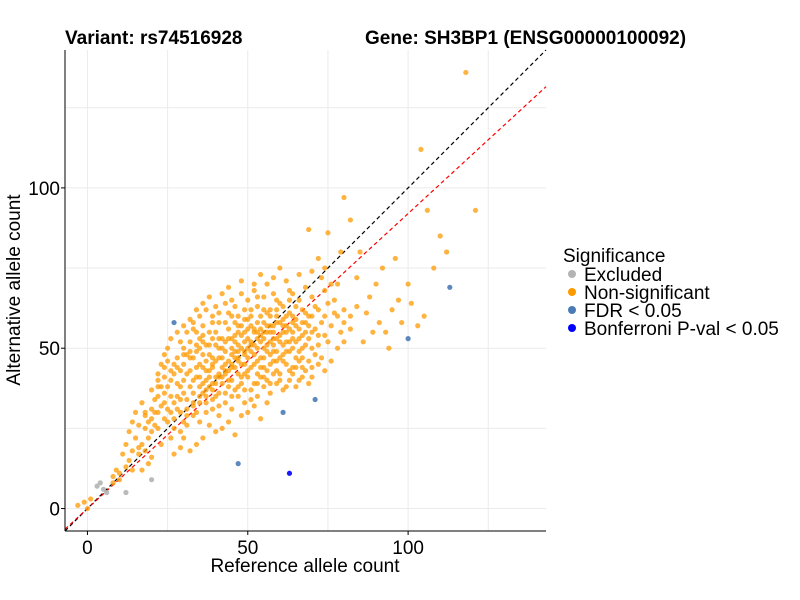 The width and height of the screenshot is (800, 600). I want to click on legend-label-non-significant: Non-significant, so click(647, 293).